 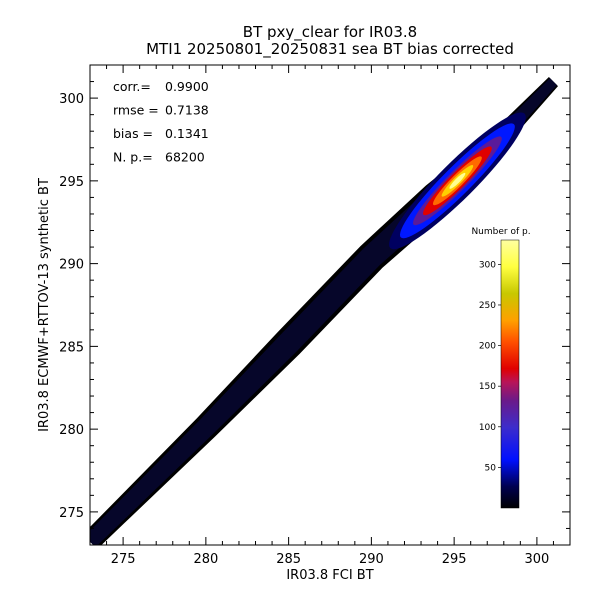 What do you see at coordinates (490, 366) in the screenshot?
I see `colorbar-ticks: 50 100 150 200 250 300` at bounding box center [490, 366].